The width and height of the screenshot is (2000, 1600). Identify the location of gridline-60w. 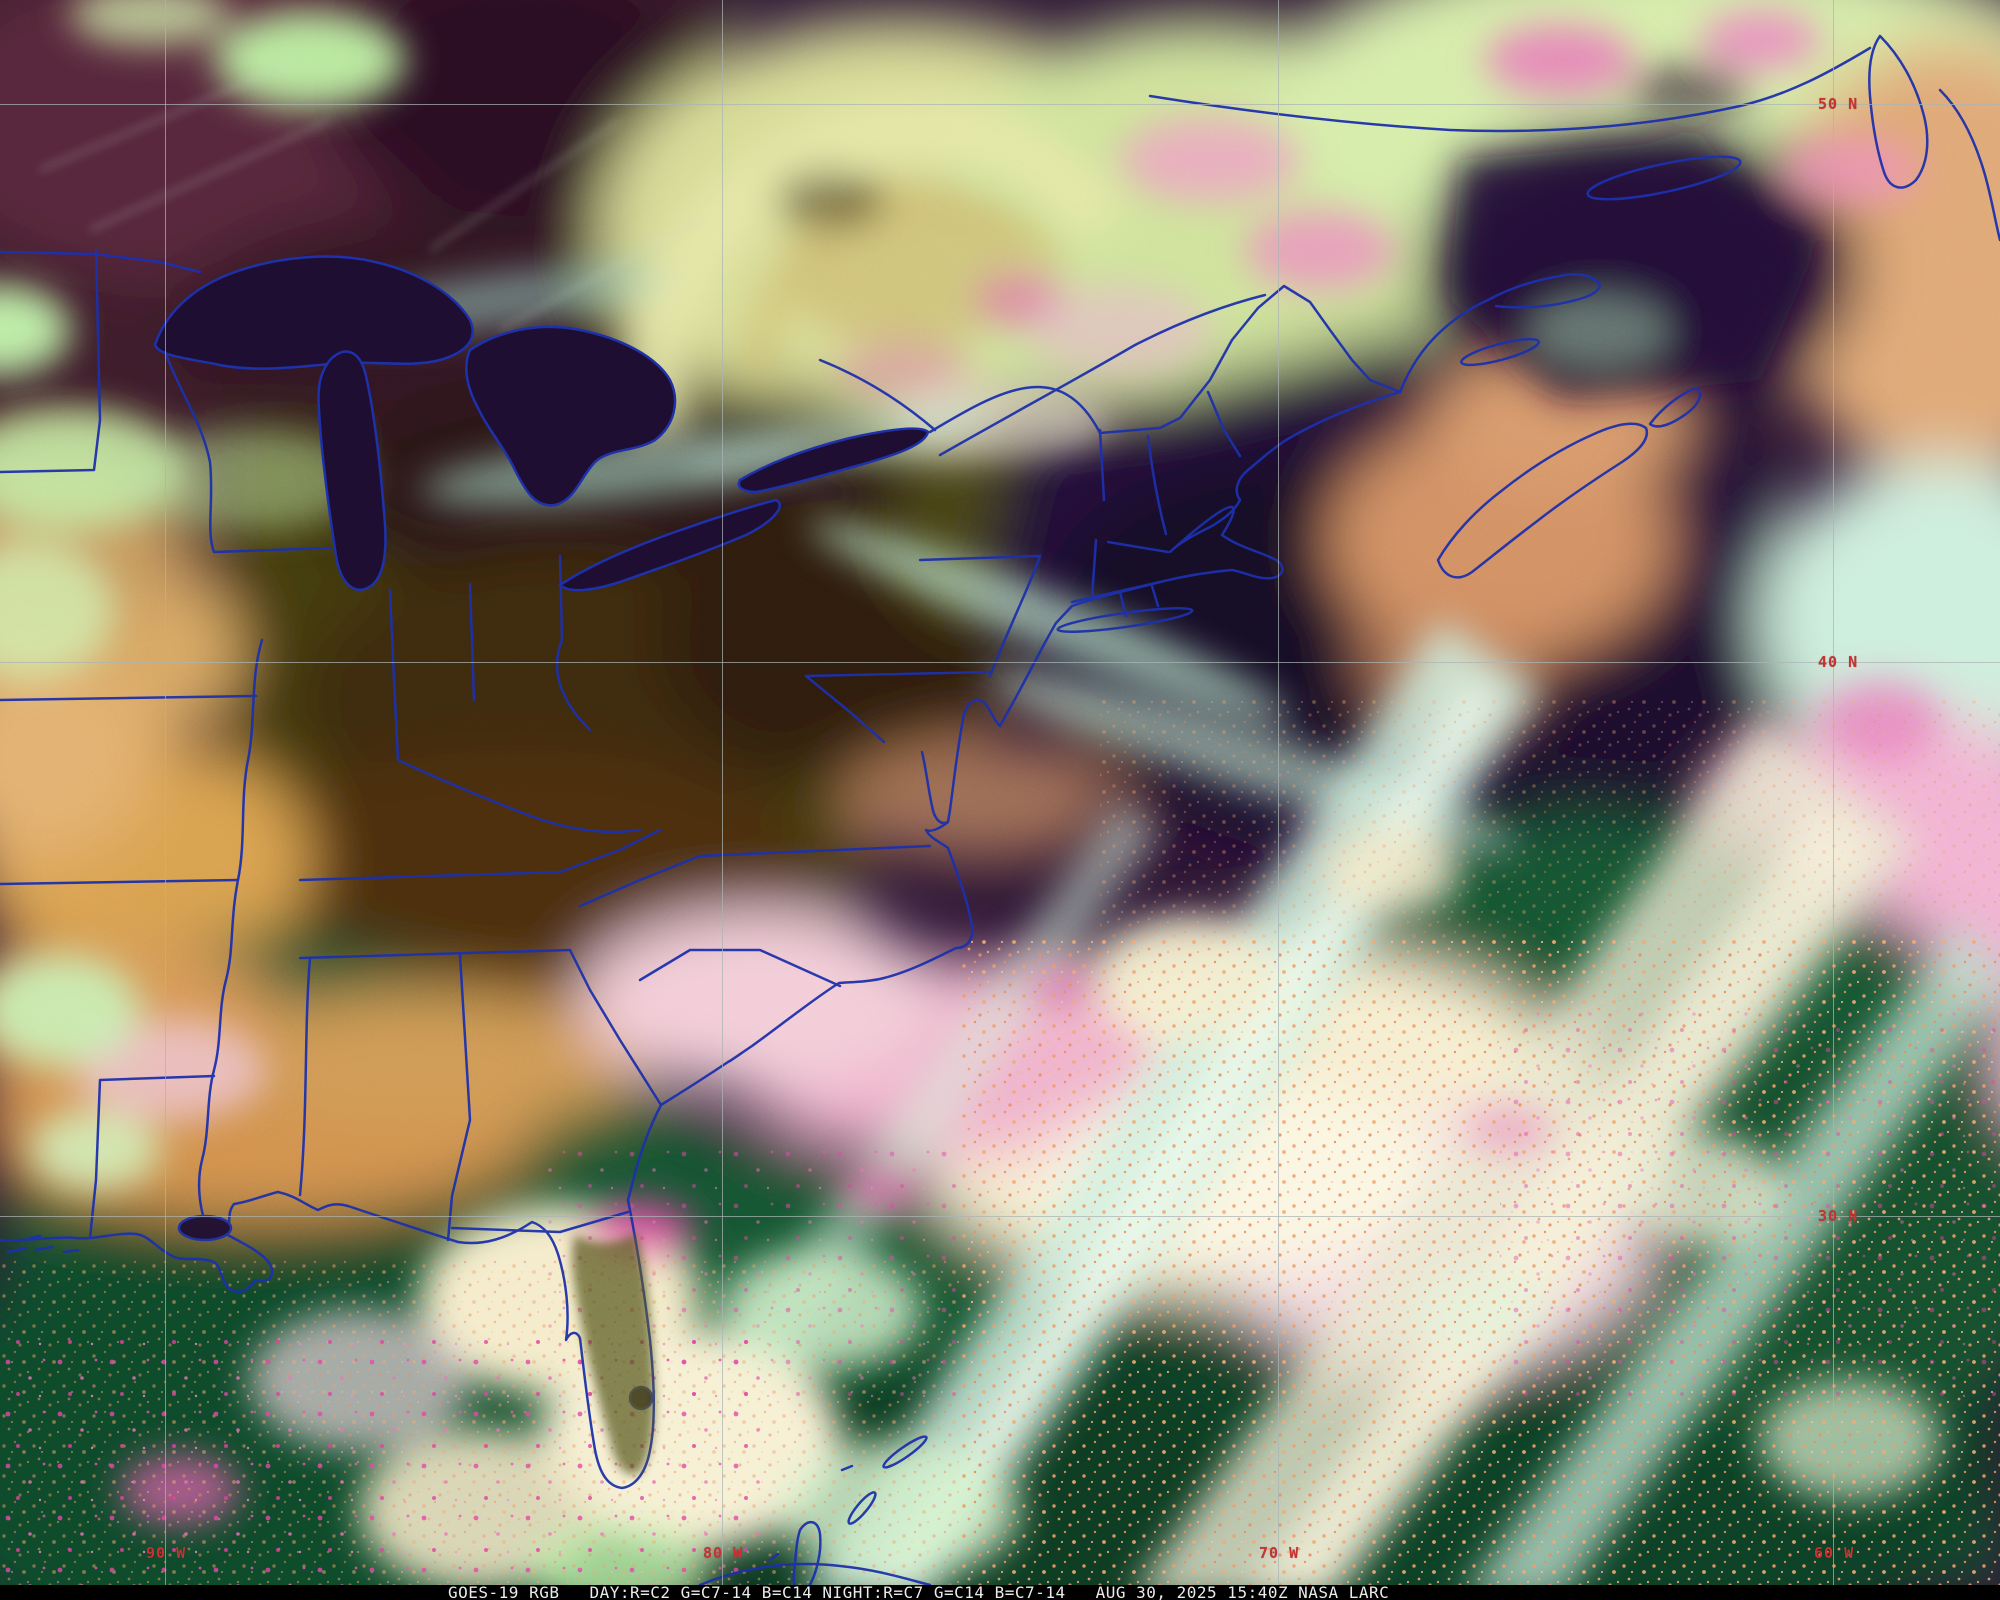
(1833, 792).